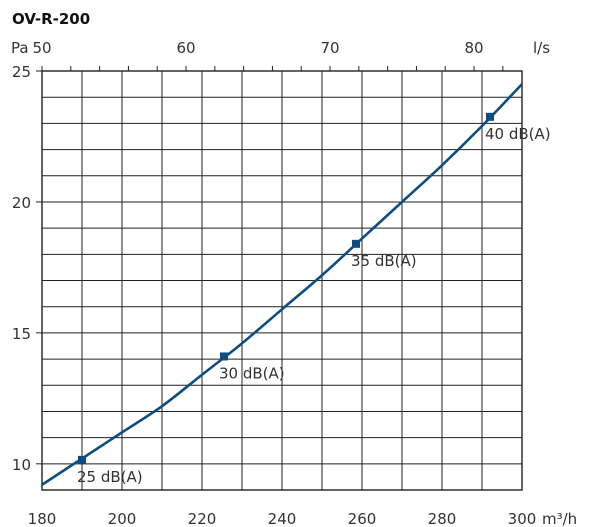 This screenshot has height=527, width=592. I want to click on y-axis-unit: Pa, so click(20, 48).